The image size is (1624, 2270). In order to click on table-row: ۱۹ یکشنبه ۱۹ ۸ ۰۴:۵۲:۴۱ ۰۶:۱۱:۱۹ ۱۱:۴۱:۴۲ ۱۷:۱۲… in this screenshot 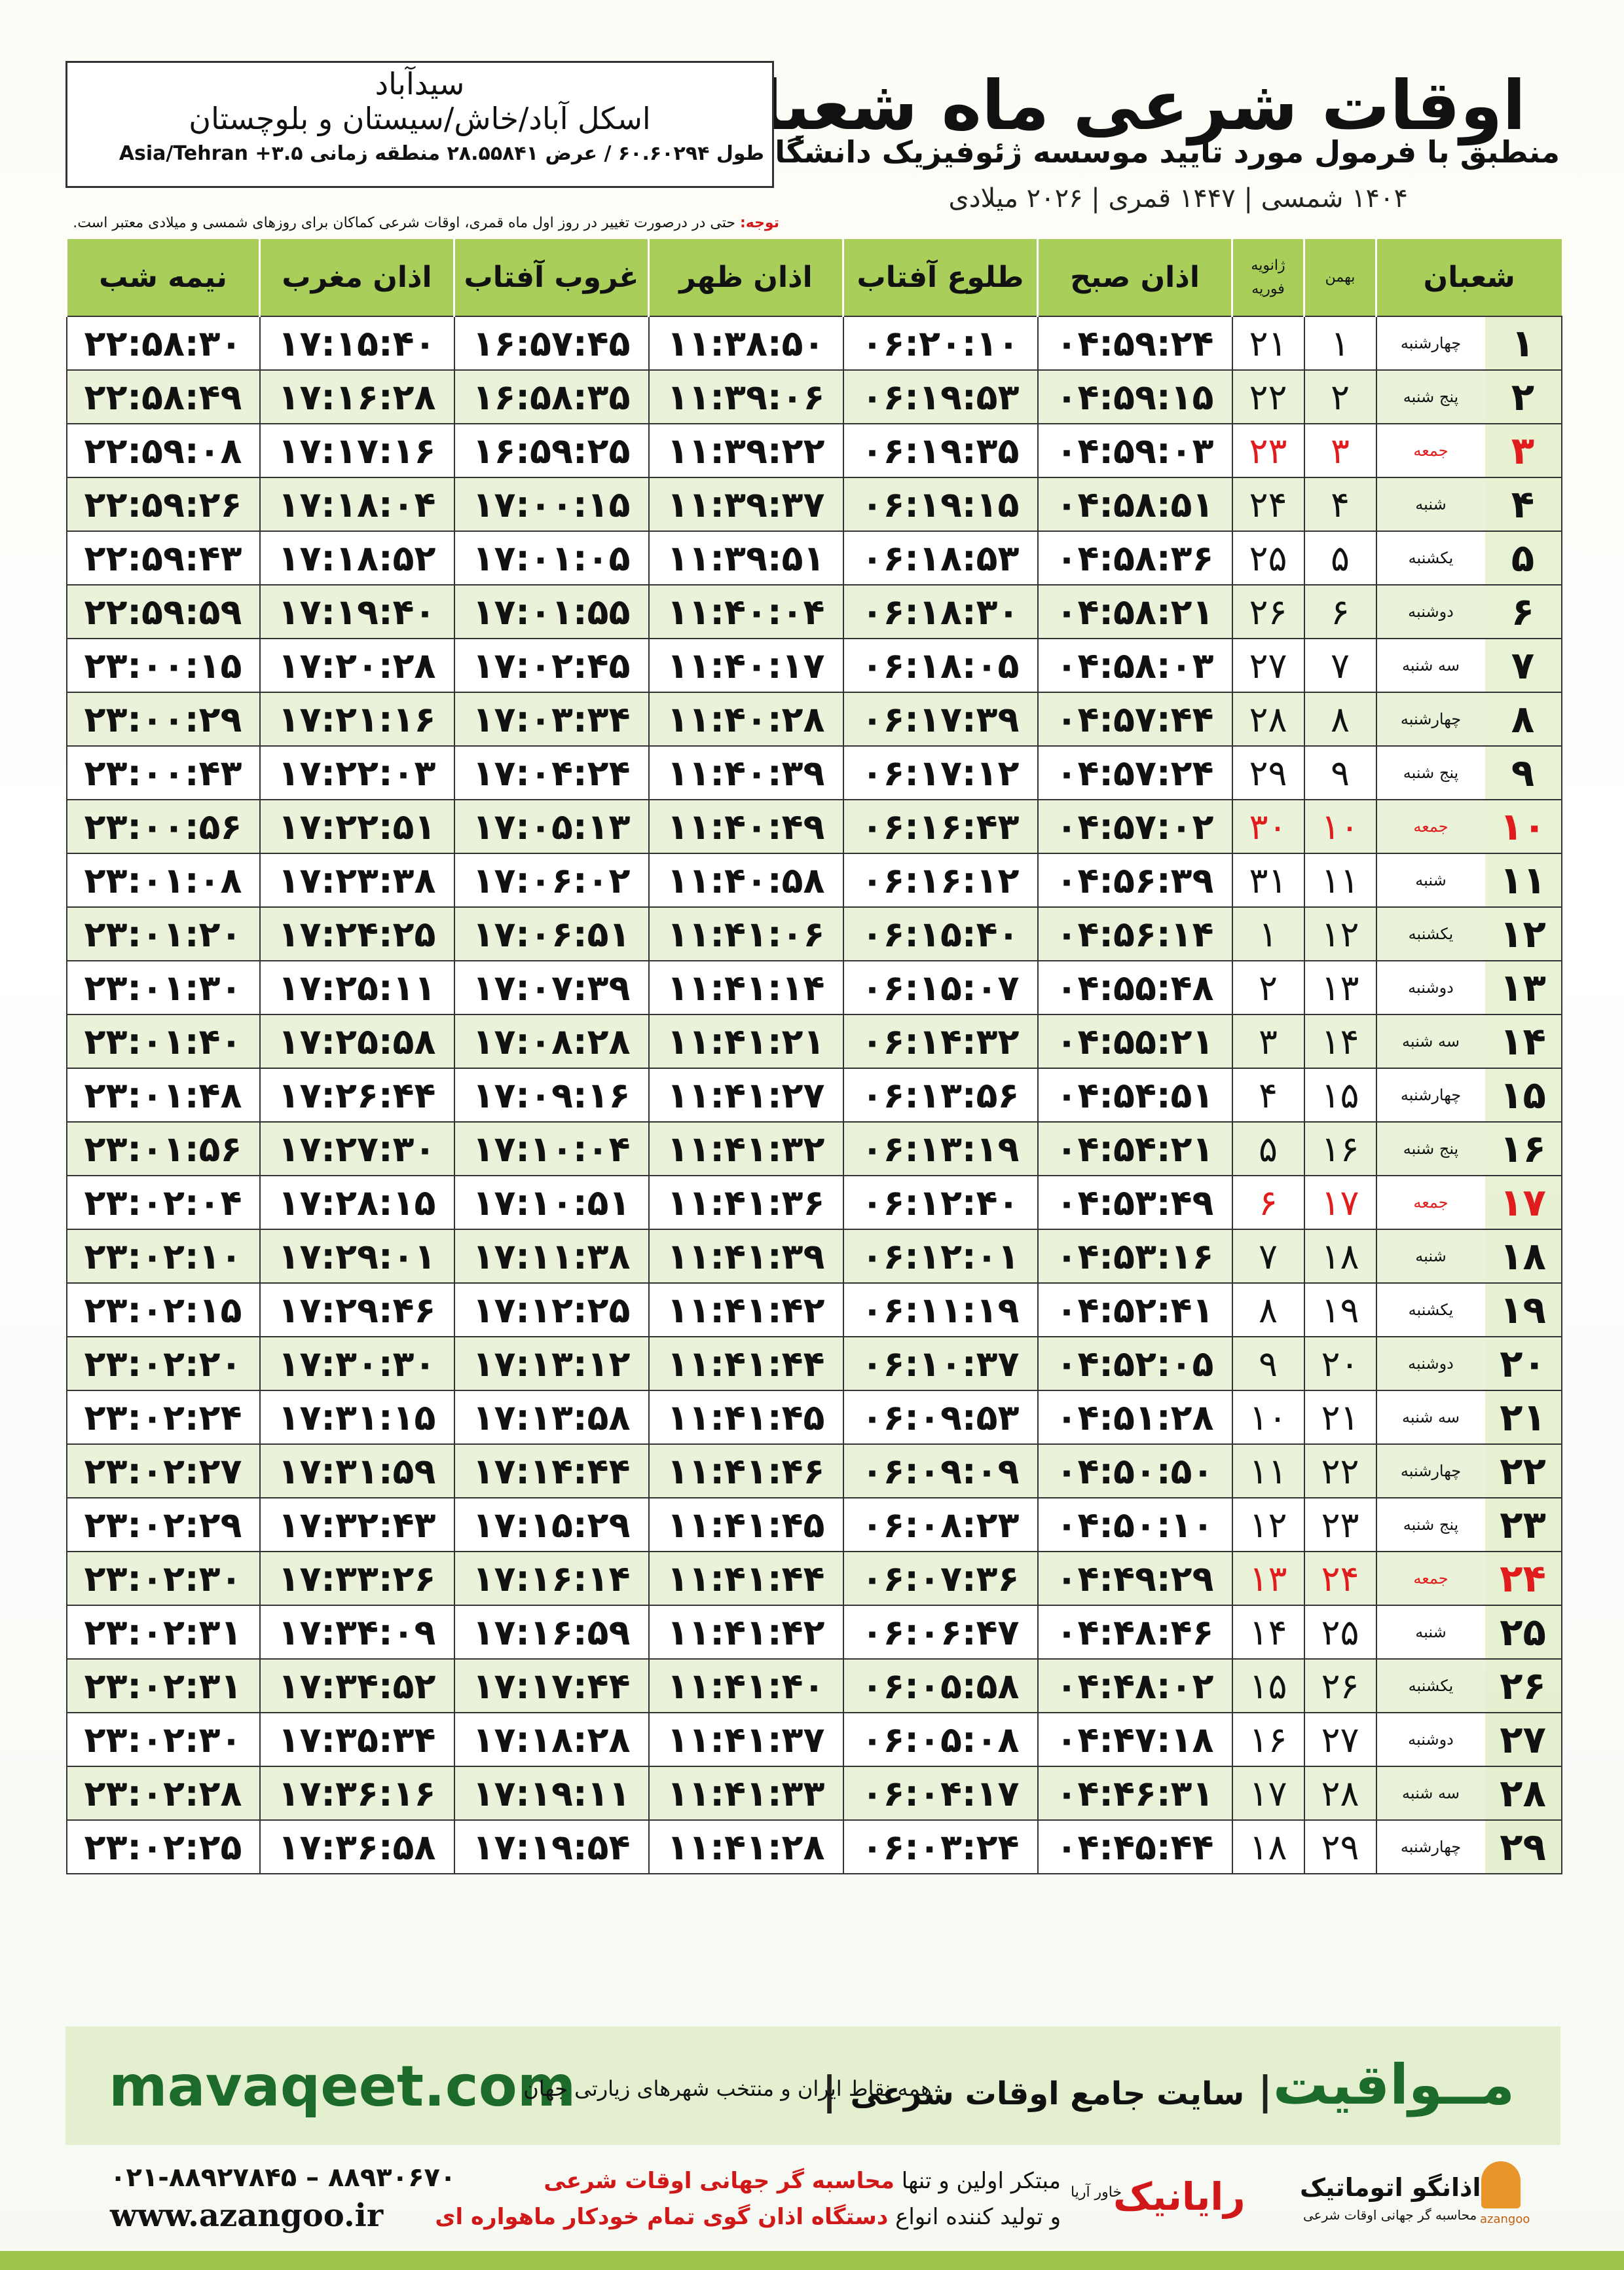, I will do `click(813, 1309)`.